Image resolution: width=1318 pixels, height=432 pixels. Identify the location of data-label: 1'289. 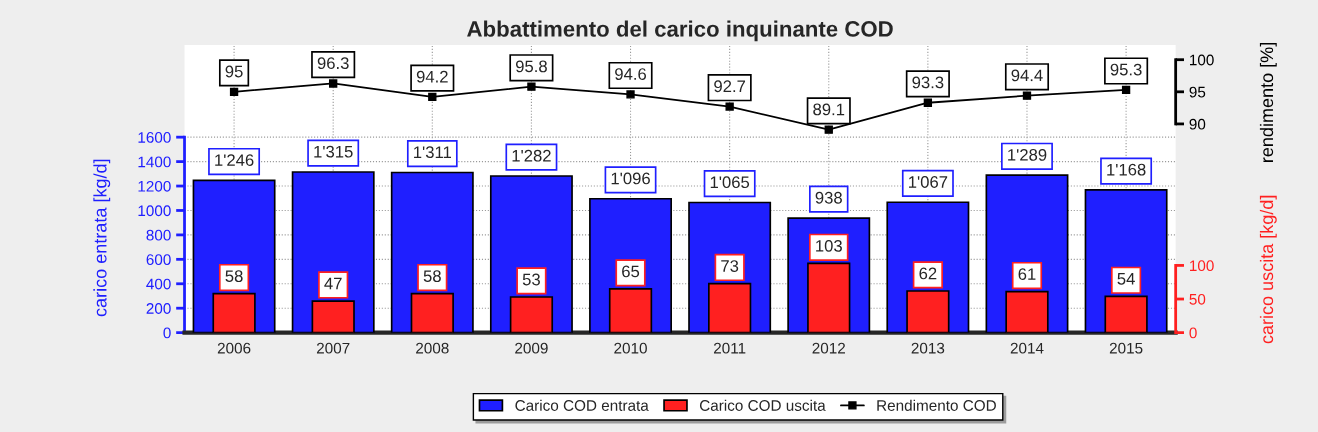
(1027, 154).